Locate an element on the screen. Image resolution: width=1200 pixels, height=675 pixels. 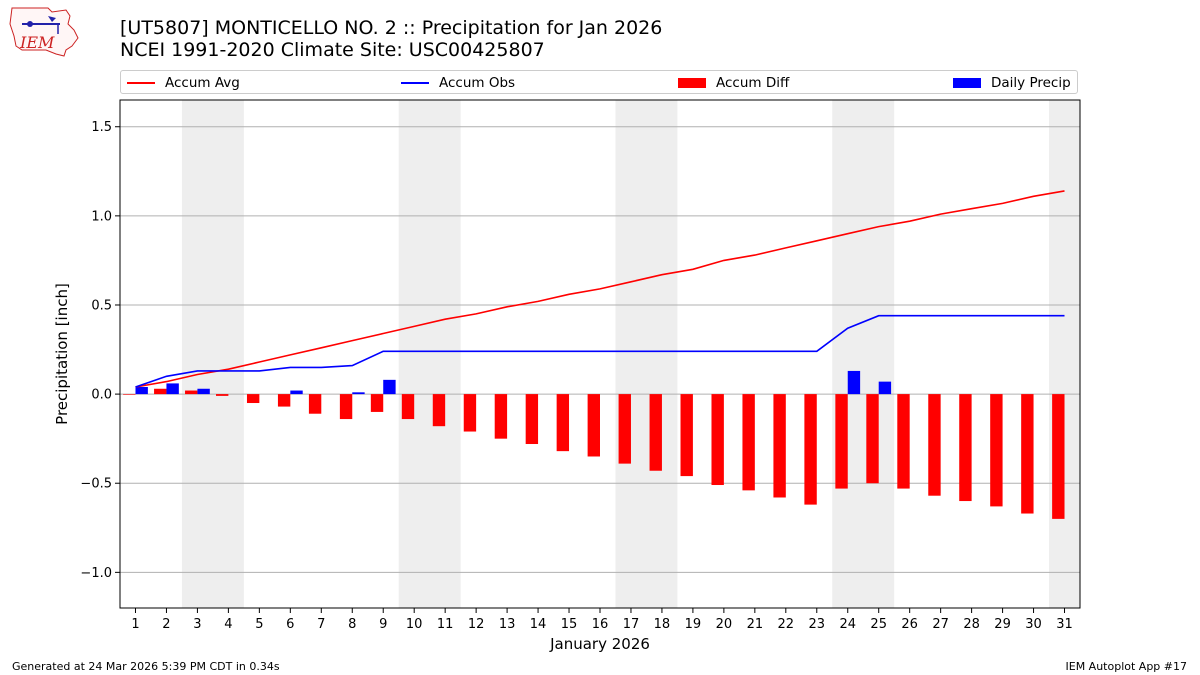
x-tick-label: 1 is located at coordinates (135, 624).